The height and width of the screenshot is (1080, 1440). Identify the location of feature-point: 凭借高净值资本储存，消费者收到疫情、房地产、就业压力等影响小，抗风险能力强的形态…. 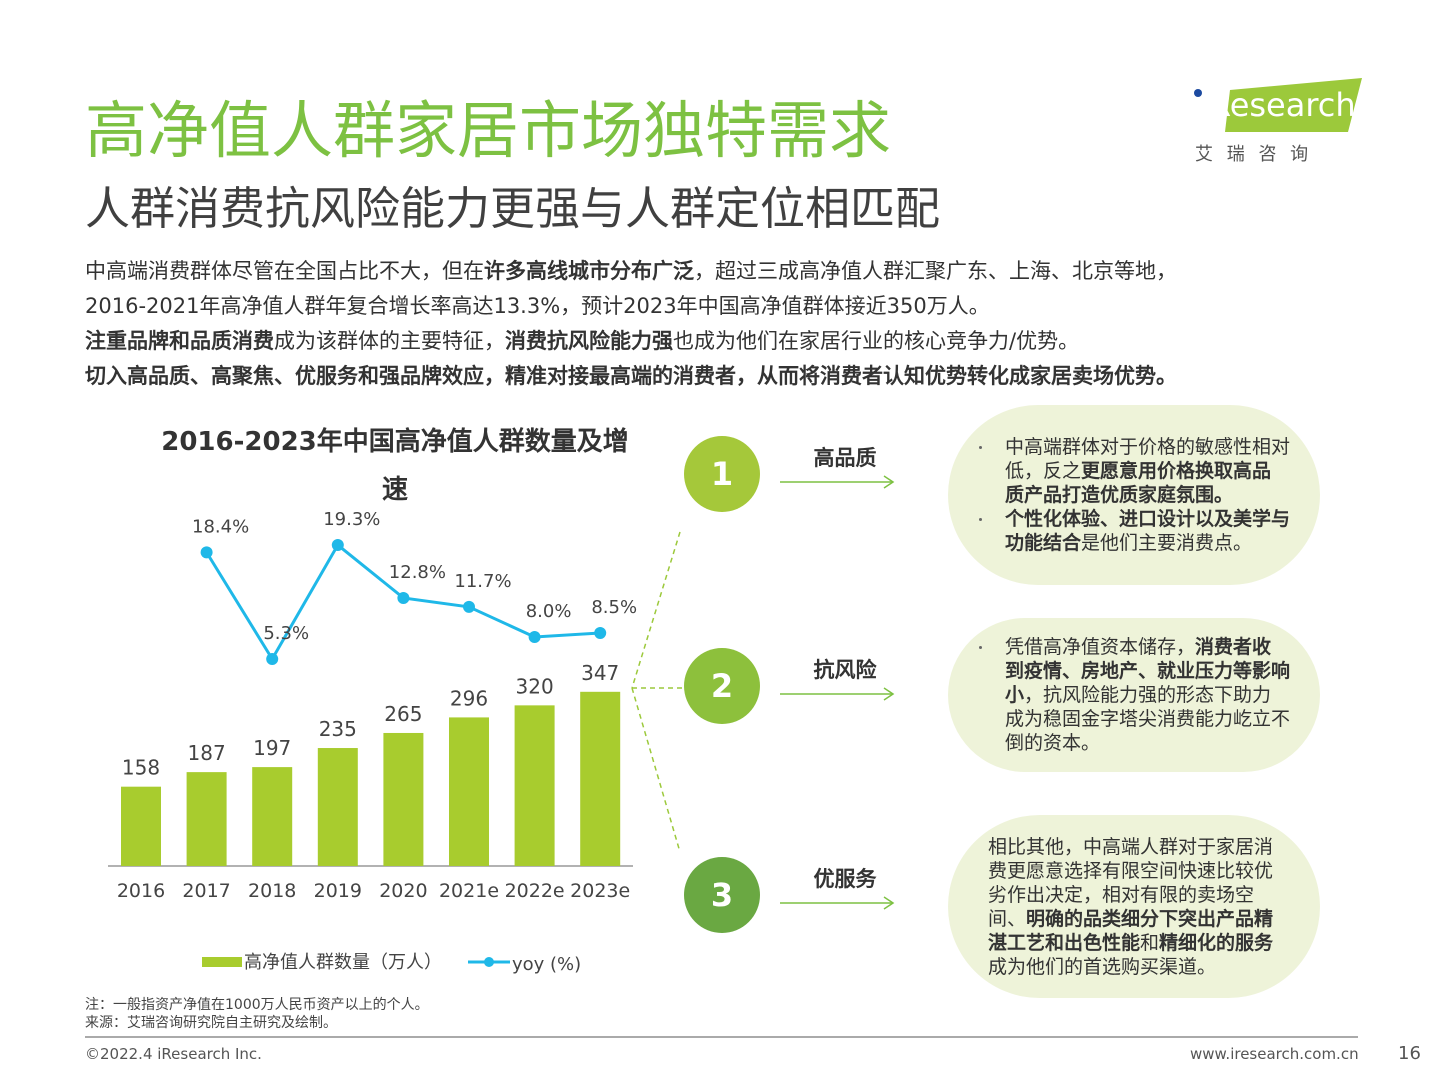
(1135, 695).